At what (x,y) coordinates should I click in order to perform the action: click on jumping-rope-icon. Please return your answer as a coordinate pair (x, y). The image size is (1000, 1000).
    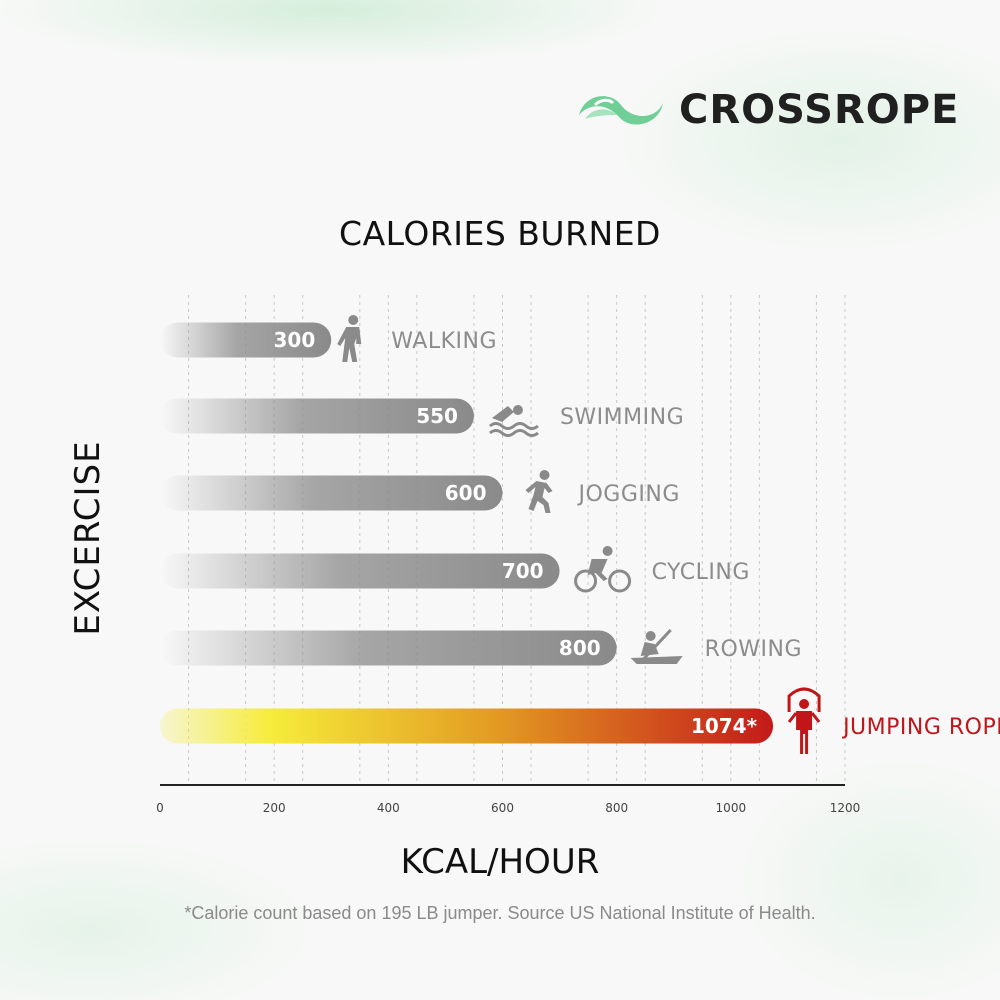
    Looking at the image, I should click on (804, 720).